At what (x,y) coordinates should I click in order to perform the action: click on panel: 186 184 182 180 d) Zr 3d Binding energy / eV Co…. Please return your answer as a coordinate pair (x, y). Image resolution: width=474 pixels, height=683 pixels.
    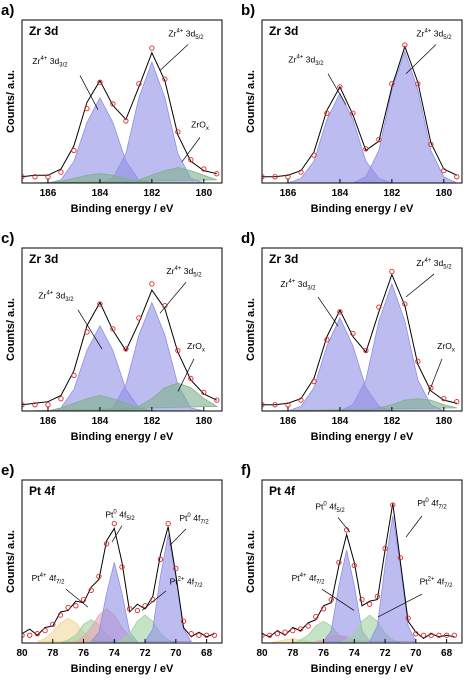
    Looking at the image, I should click on (352, 336).